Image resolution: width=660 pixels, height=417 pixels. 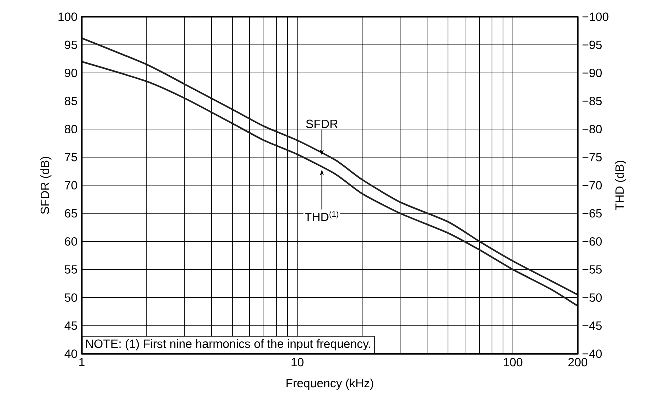 I want to click on y-tick-label: 45, so click(x=71, y=326).